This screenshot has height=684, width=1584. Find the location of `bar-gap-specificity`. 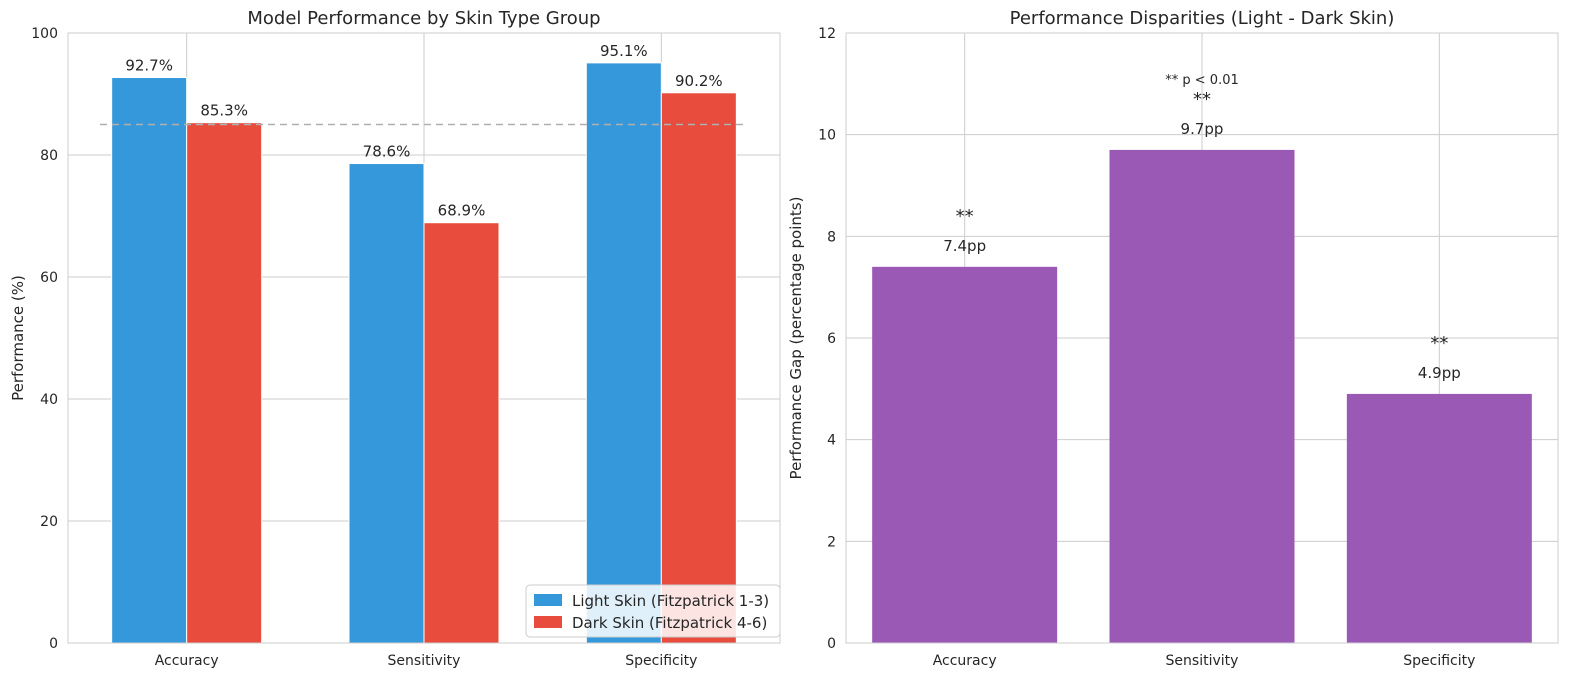

bar-gap-specificity is located at coordinates (1439, 518).